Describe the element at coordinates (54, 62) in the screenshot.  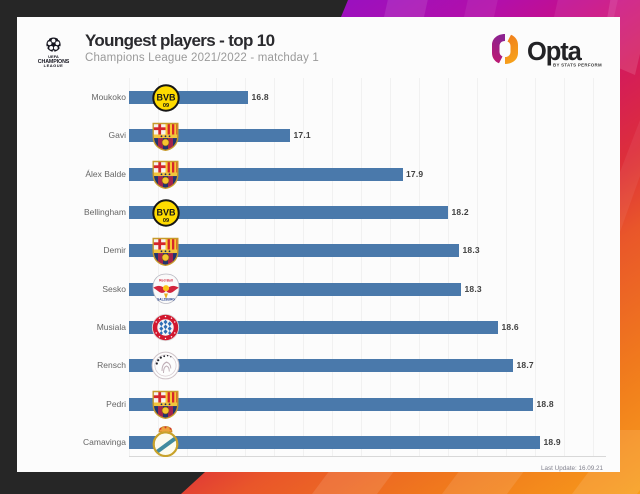
I see `svg-text: CHAMPIONS` at that location.